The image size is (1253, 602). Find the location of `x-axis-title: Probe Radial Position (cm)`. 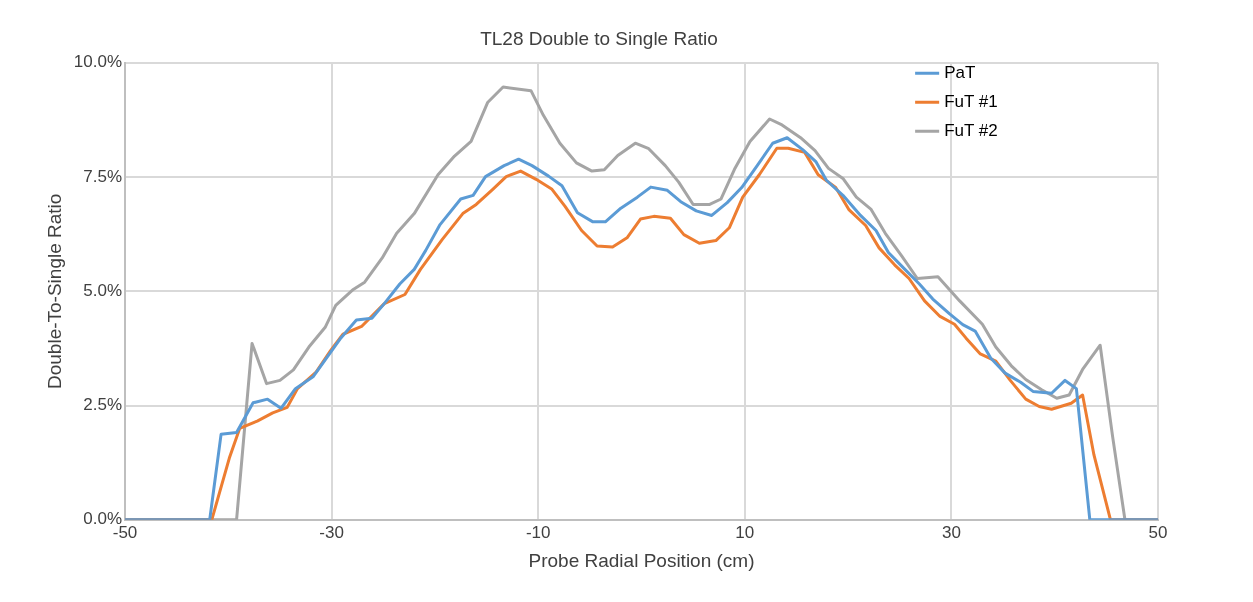

x-axis-title: Probe Radial Position (cm) is located at coordinates (641, 560).